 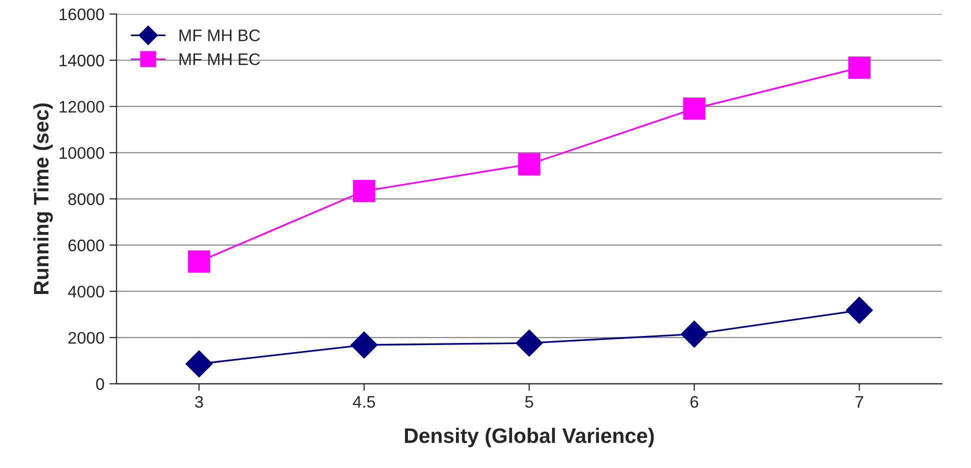 I want to click on x-tick-label: 7, so click(x=860, y=402).